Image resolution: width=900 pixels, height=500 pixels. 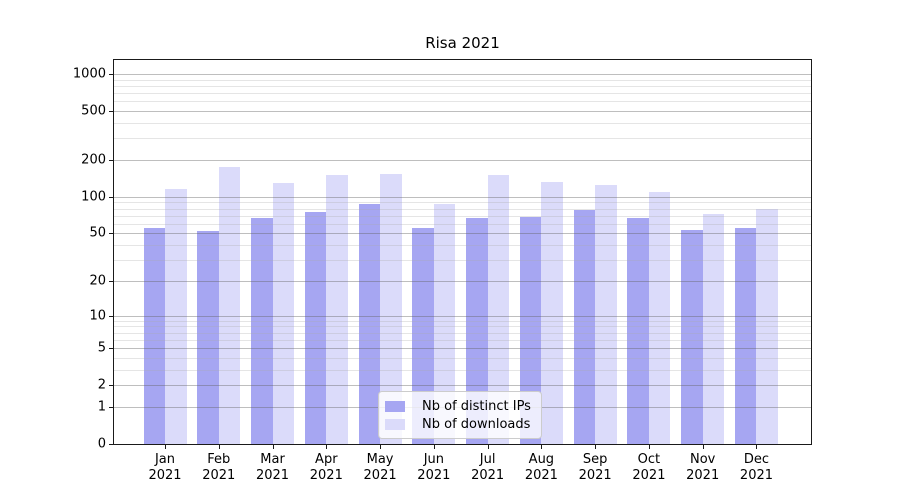 I want to click on y-tick-label-200: 200, so click(x=93, y=160).